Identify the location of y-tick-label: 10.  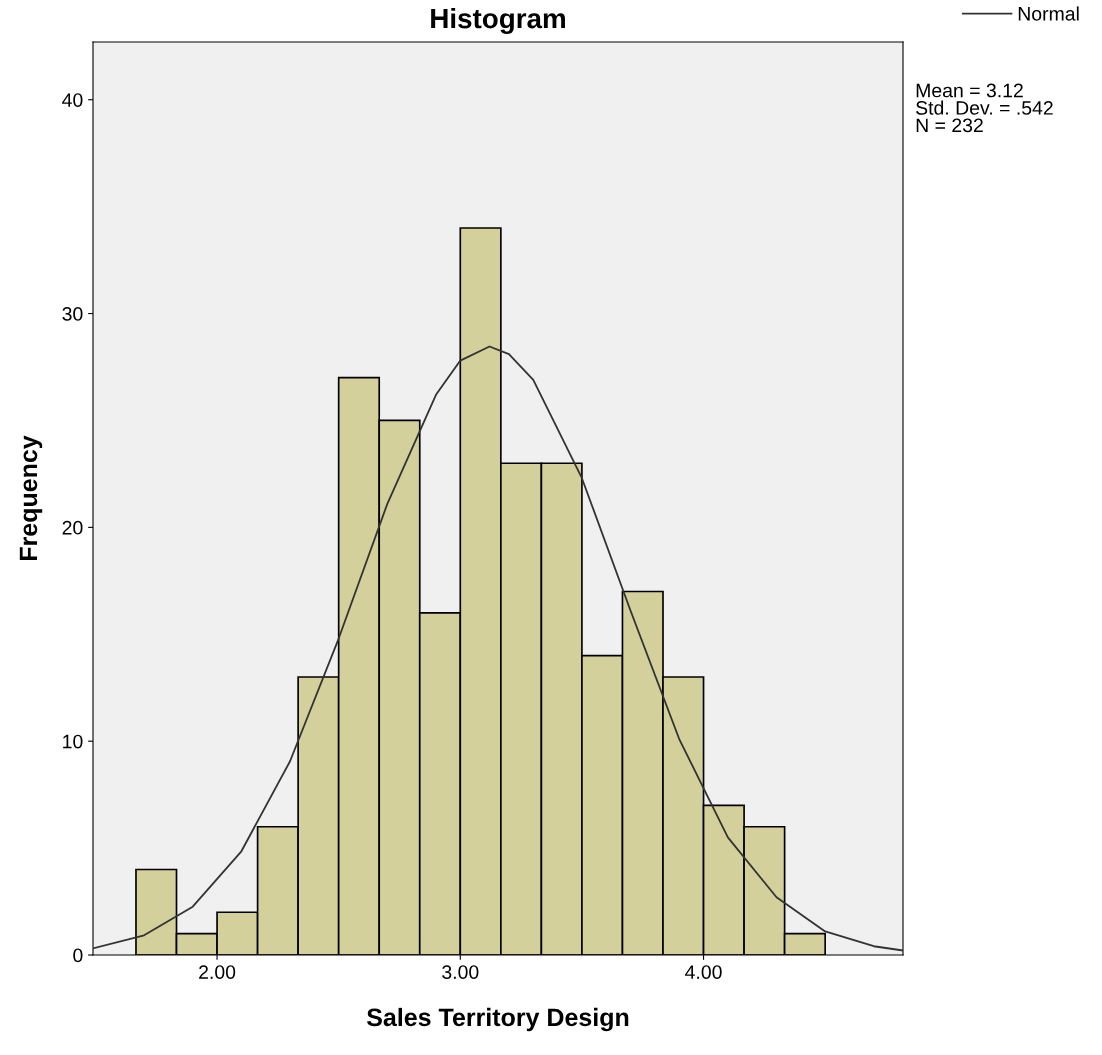
(73, 741).